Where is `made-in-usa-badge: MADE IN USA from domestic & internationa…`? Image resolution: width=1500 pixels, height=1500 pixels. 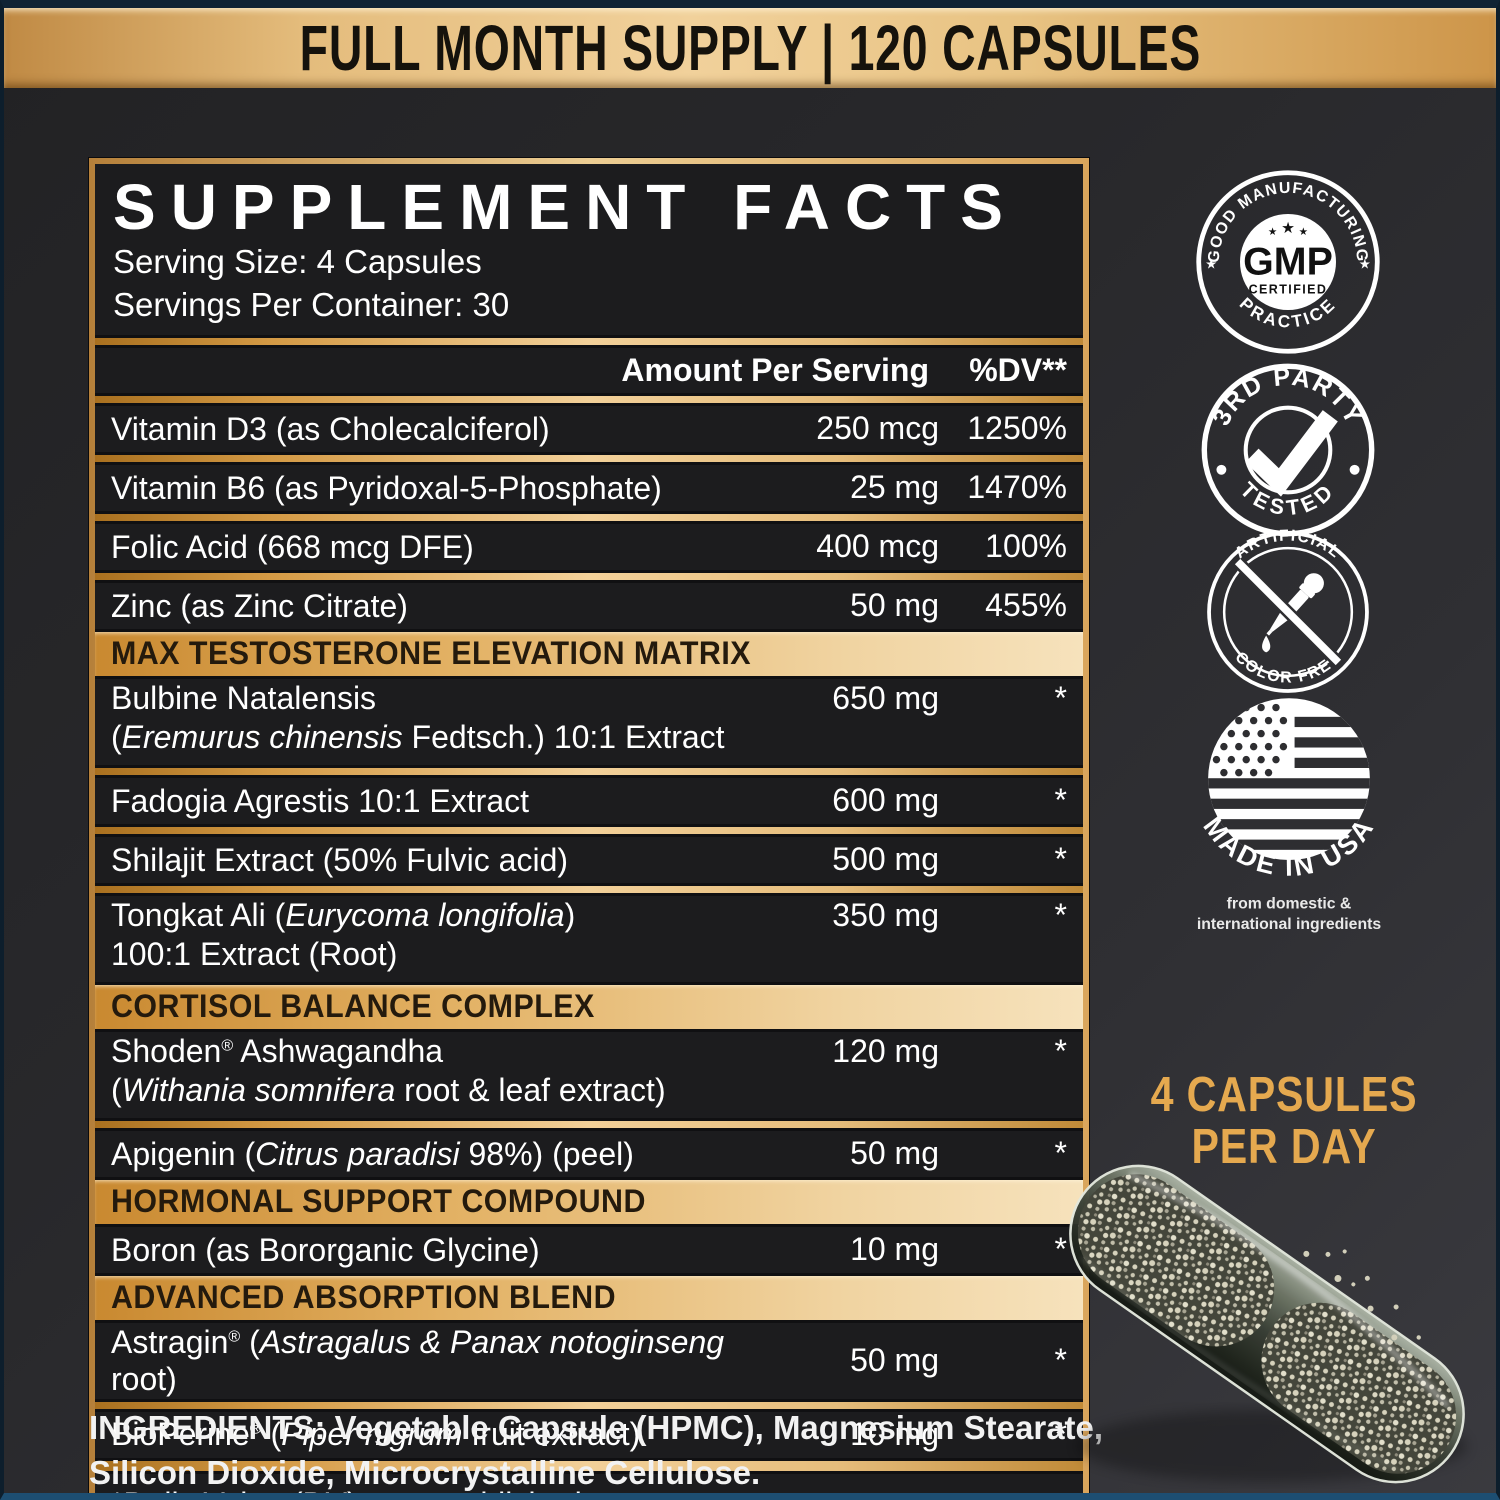
made-in-usa-badge: MADE IN USA from domestic & internationa… is located at coordinates (1289, 821).